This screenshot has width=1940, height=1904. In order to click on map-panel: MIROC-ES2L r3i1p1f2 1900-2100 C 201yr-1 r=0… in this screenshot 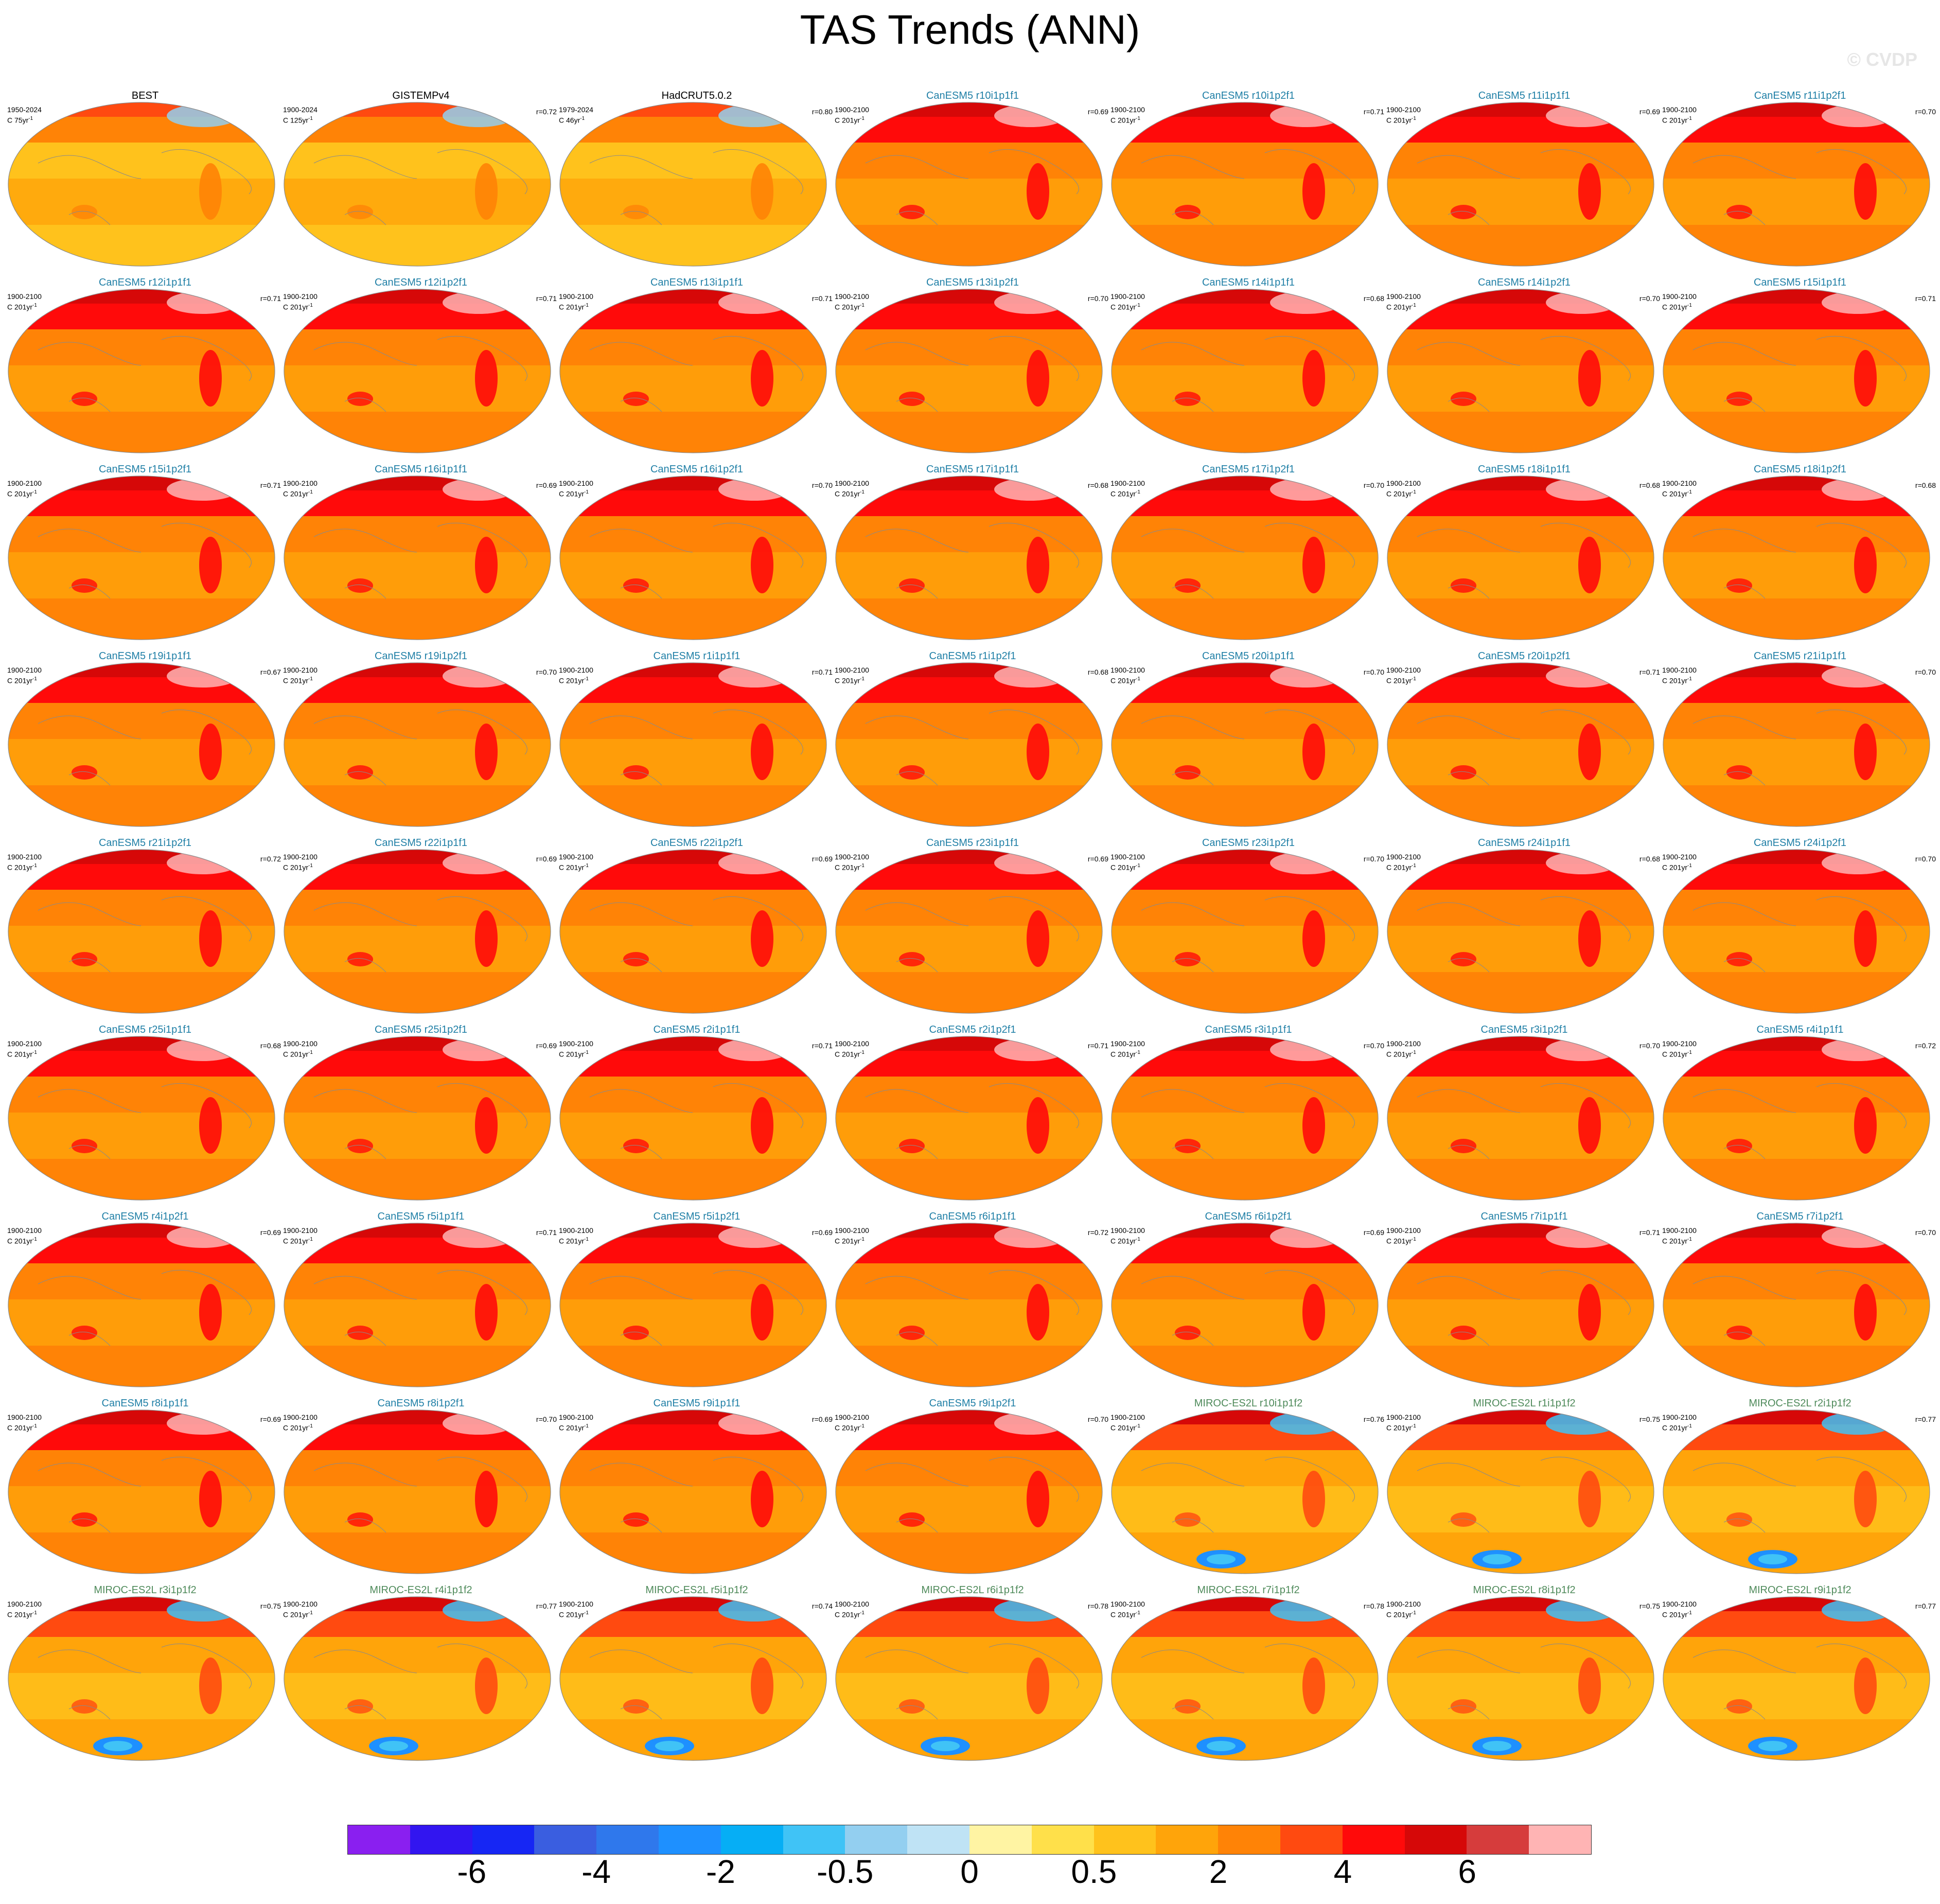, I will do `click(145, 1677)`.